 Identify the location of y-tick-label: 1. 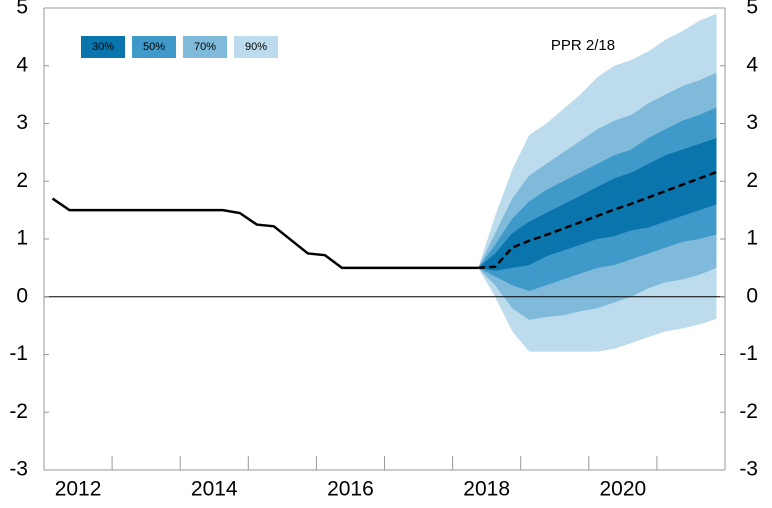
(22, 238).